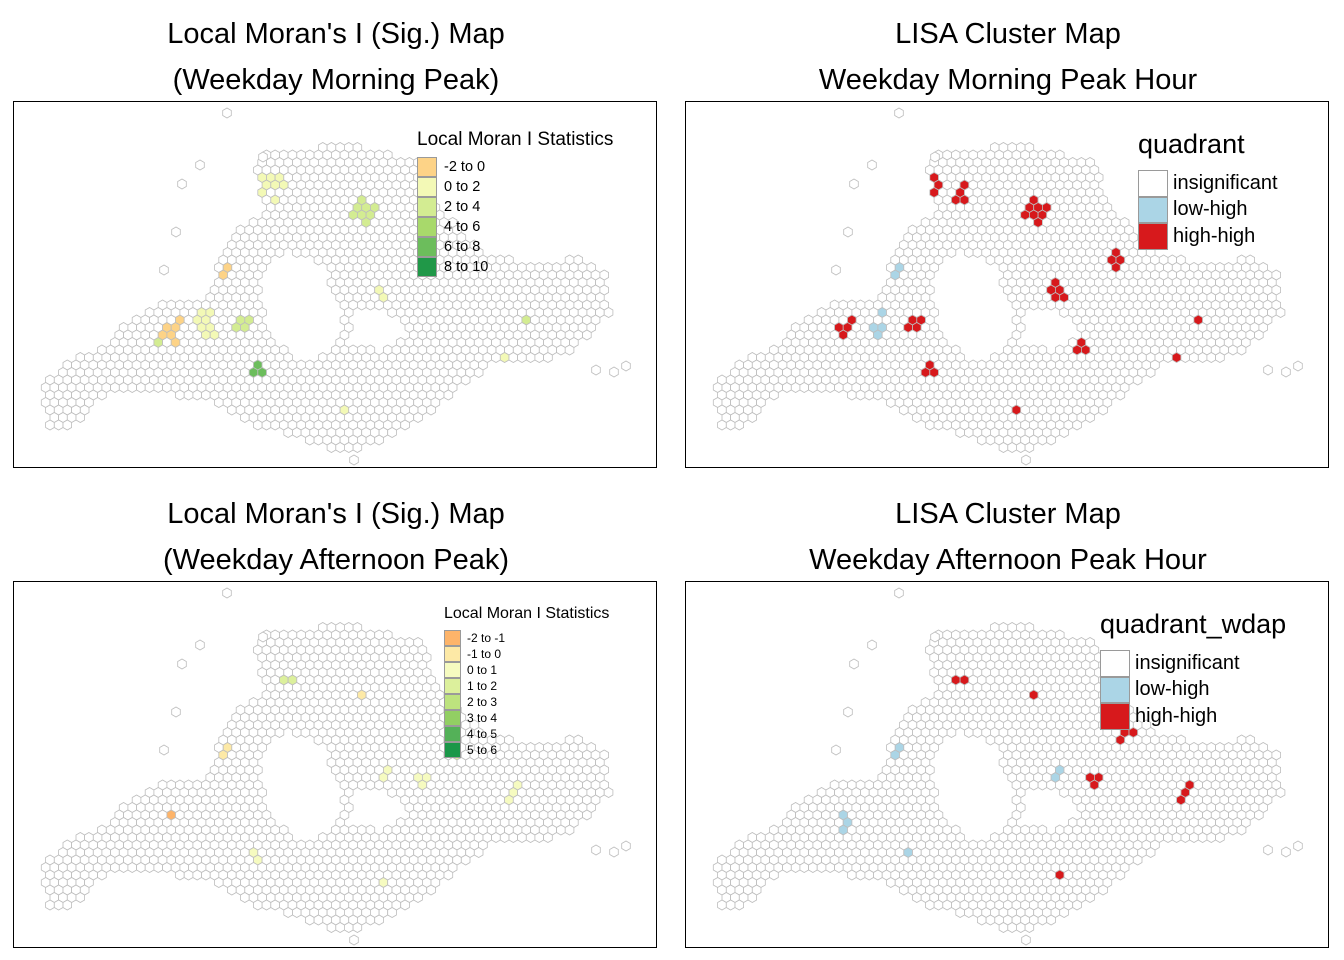 The image size is (1344, 960). Describe the element at coordinates (482, 686) in the screenshot. I see `legend-label: 1 to 2` at that location.